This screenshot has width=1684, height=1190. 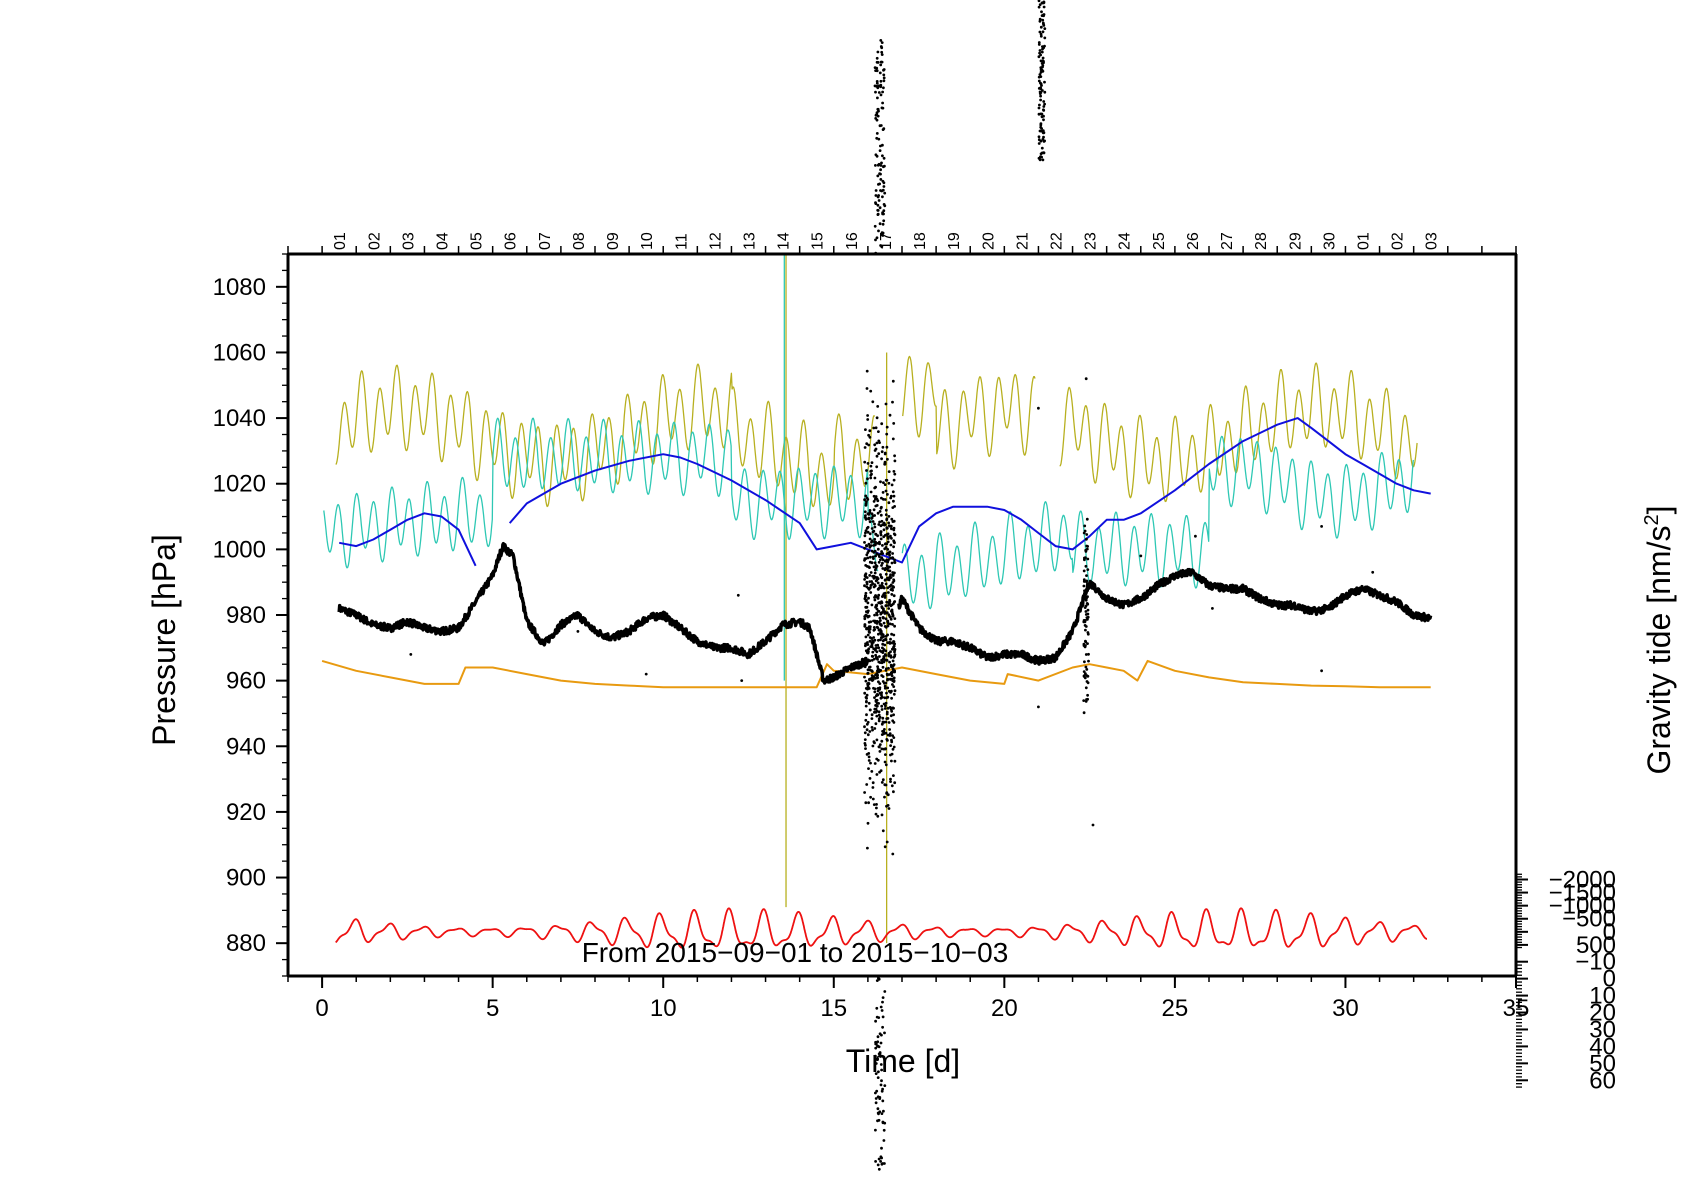 What do you see at coordinates (239, 418) in the screenshot?
I see `y-left-tick-label: 1040` at bounding box center [239, 418].